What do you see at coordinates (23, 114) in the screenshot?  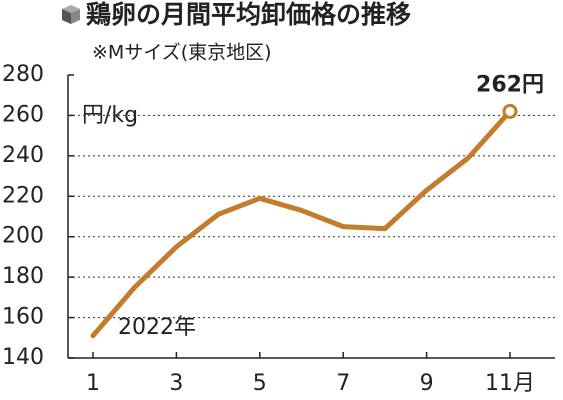 I see `y-tick-label: 260` at bounding box center [23, 114].